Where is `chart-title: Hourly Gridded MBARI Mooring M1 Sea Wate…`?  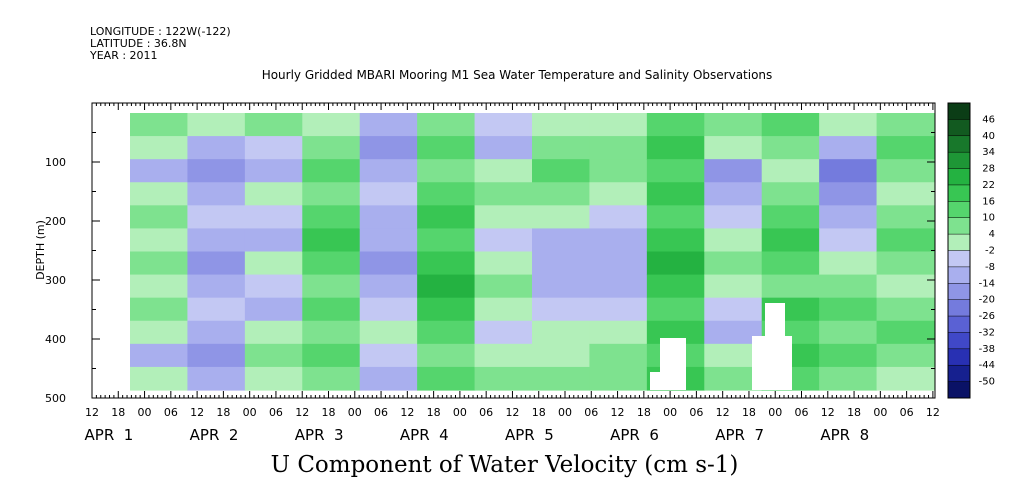 chart-title: Hourly Gridded MBARI Mooring M1 Sea Wate… is located at coordinates (517, 75).